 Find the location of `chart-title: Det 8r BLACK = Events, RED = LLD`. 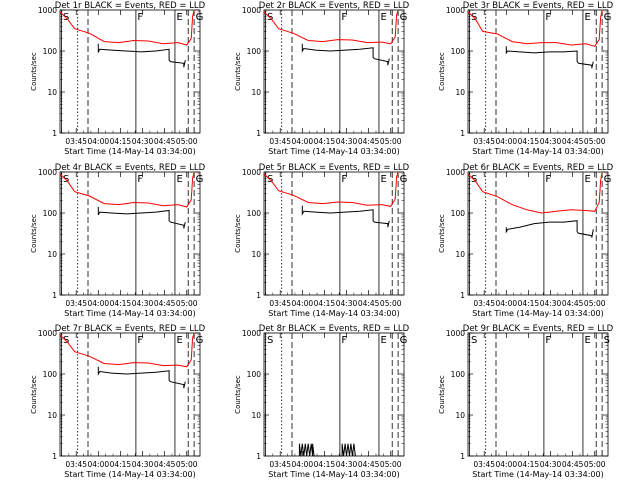

chart-title: Det 8r BLACK = Events, RED = LLD is located at coordinates (334, 329).